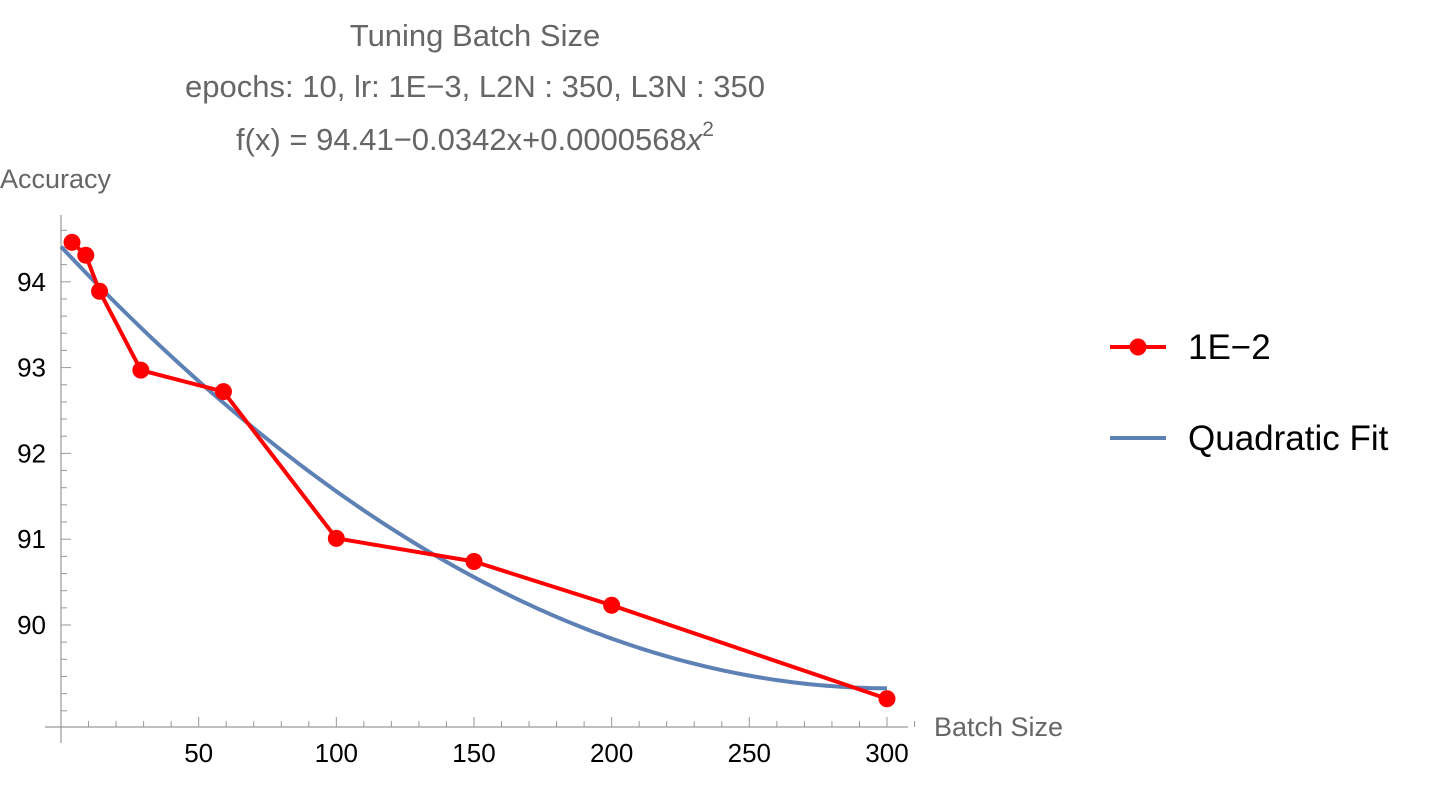 This screenshot has width=1429, height=790. Describe the element at coordinates (31, 453) in the screenshot. I see `y-tick-label: 92` at that location.